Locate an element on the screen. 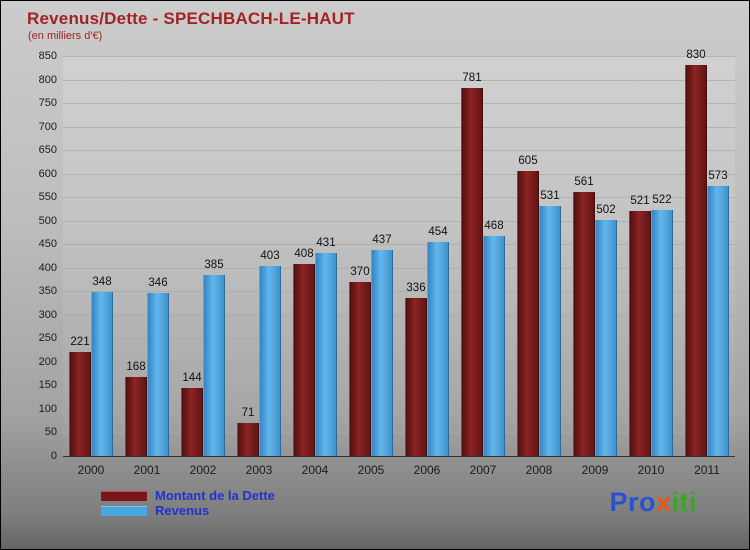  bar-dette-2001 is located at coordinates (136, 416).